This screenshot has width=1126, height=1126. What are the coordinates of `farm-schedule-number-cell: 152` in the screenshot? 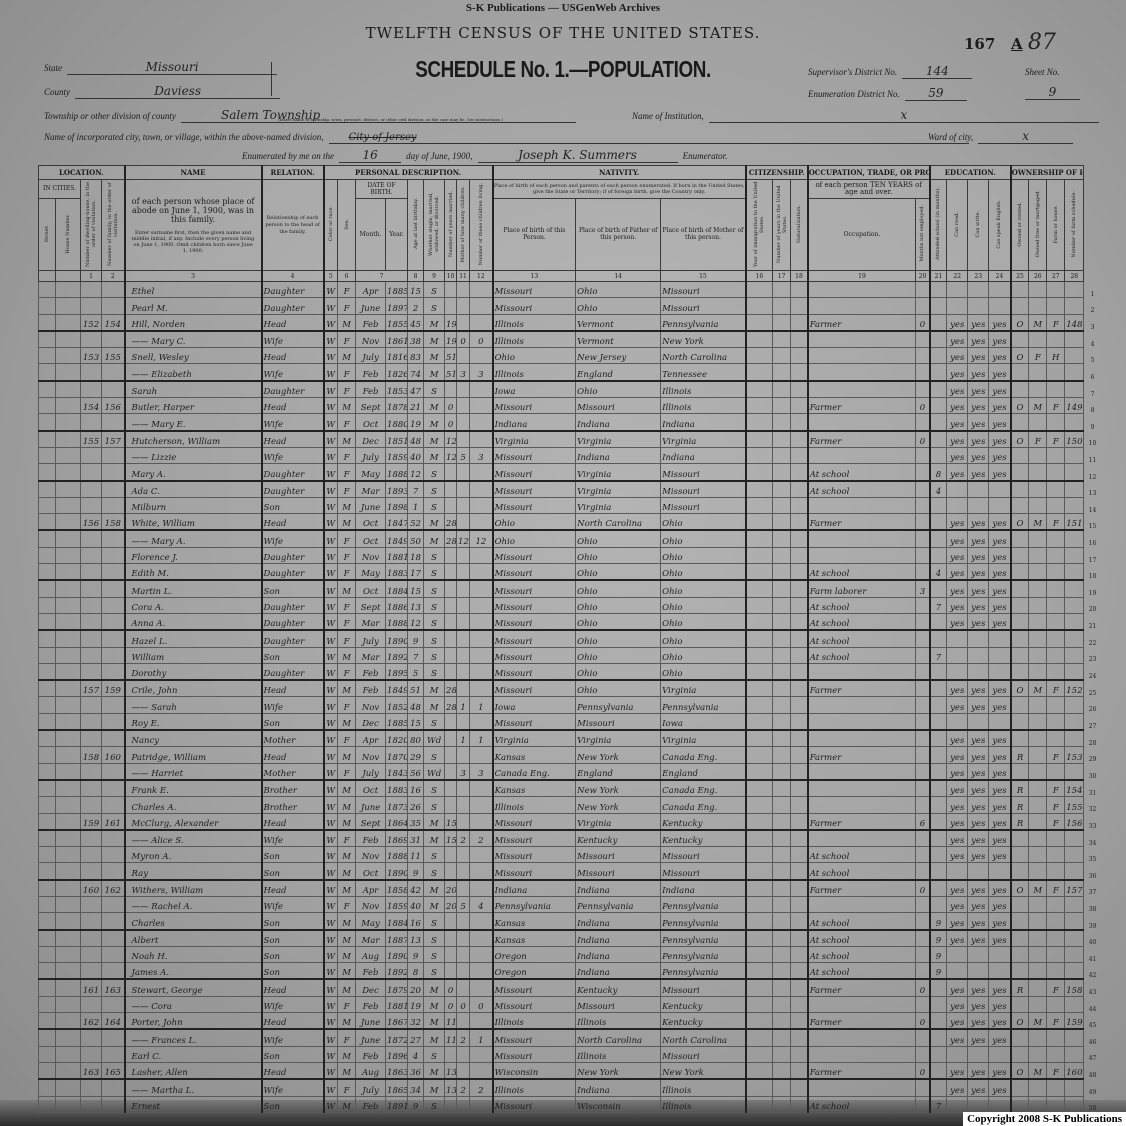 It's located at (1074, 688).